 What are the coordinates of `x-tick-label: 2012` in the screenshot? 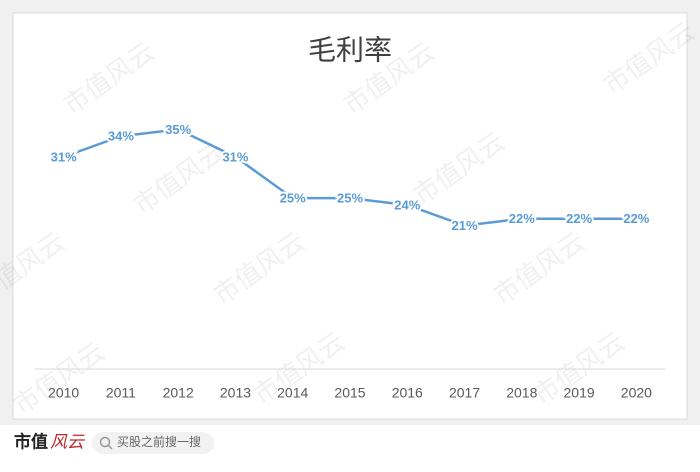 It's located at (178, 393).